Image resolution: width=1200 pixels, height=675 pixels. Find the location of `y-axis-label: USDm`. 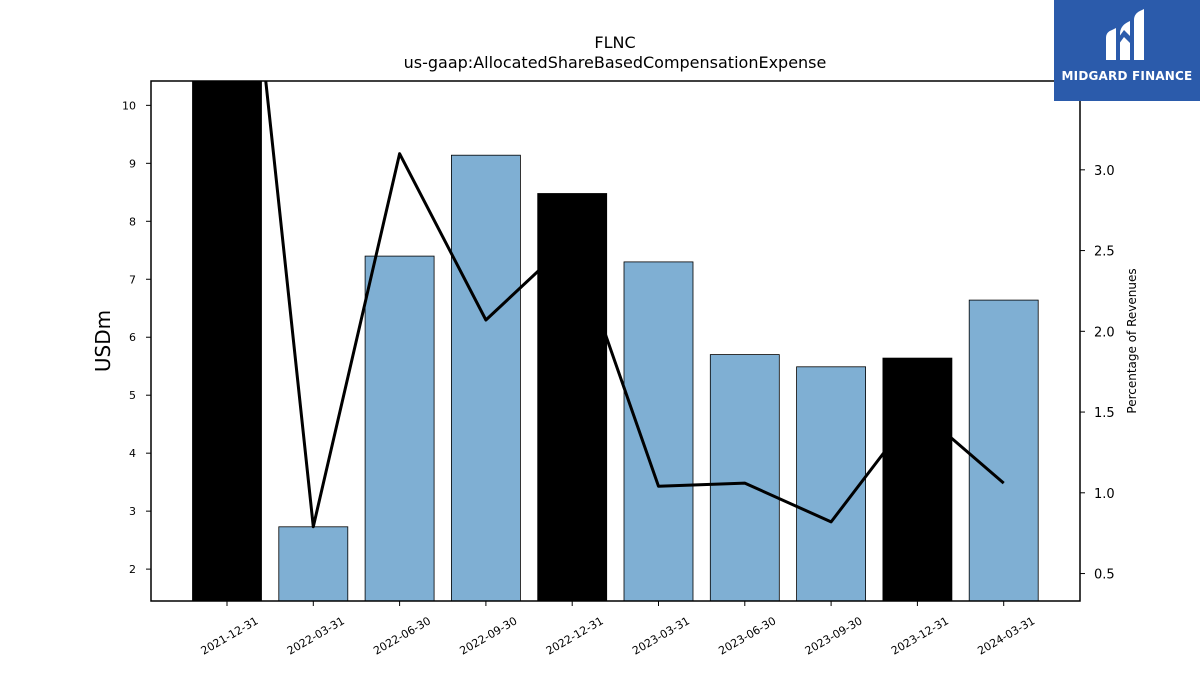

y-axis-label: USDm is located at coordinates (103, 341).